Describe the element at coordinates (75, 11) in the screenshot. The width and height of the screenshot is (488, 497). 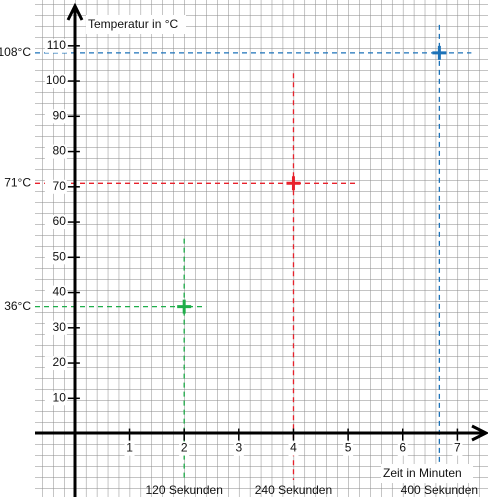
I see `y-axis-arrow` at that location.